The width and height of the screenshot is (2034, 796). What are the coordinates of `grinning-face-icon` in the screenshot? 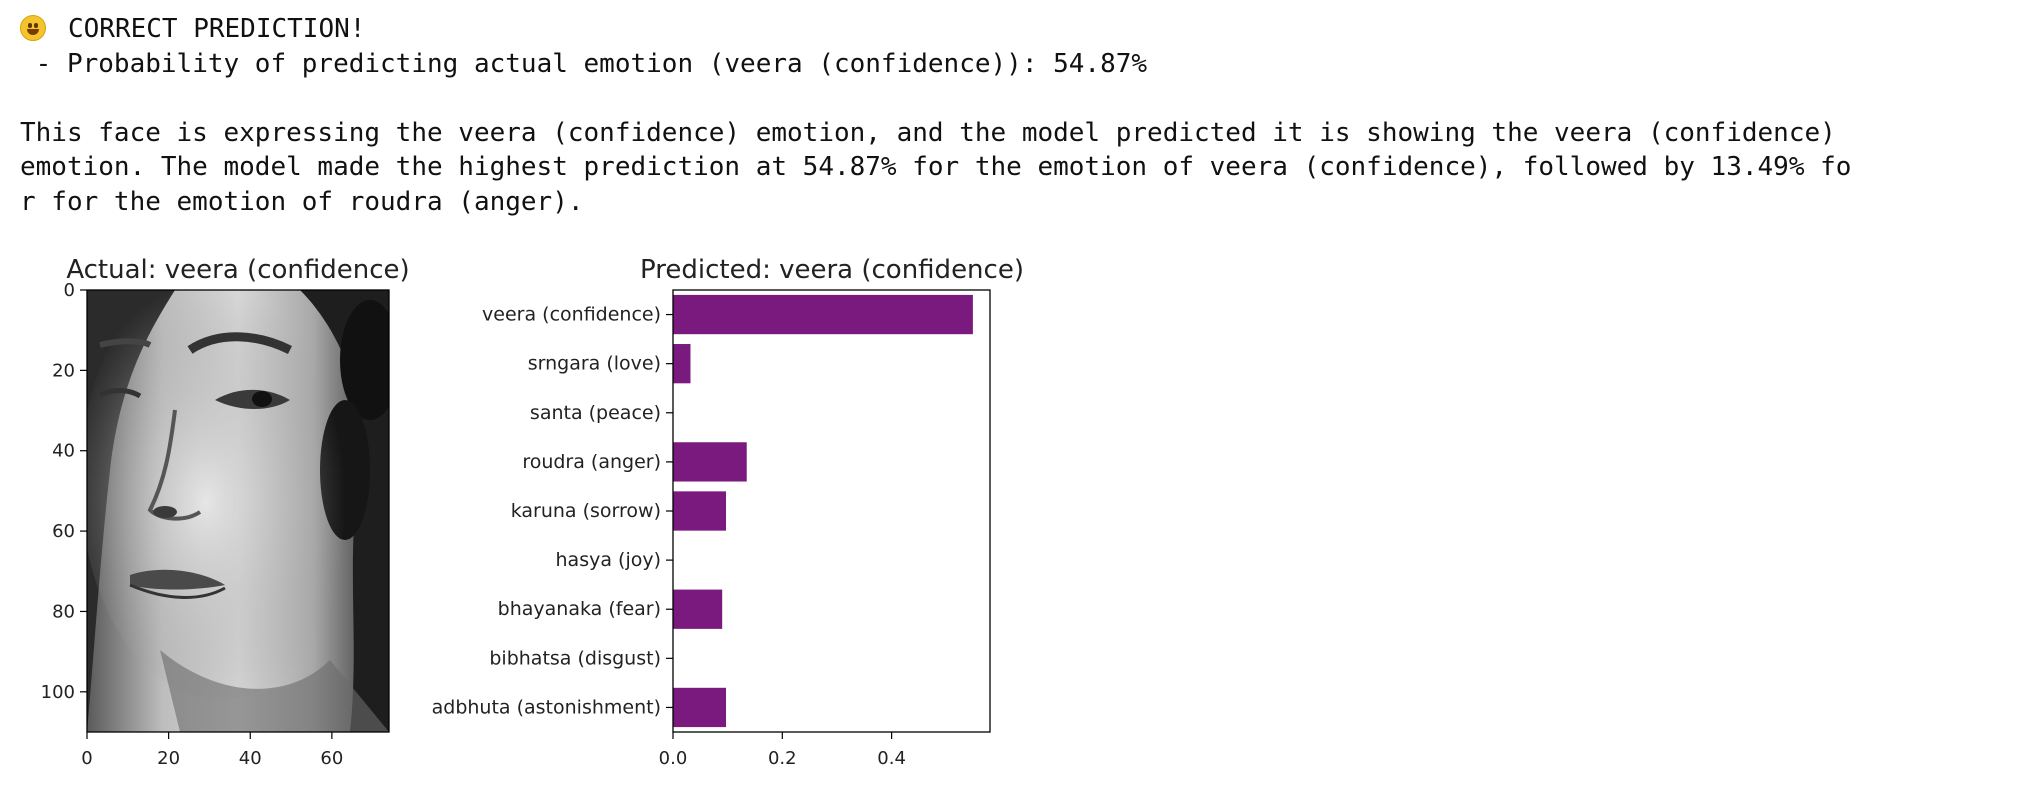 It's located at (33, 28).